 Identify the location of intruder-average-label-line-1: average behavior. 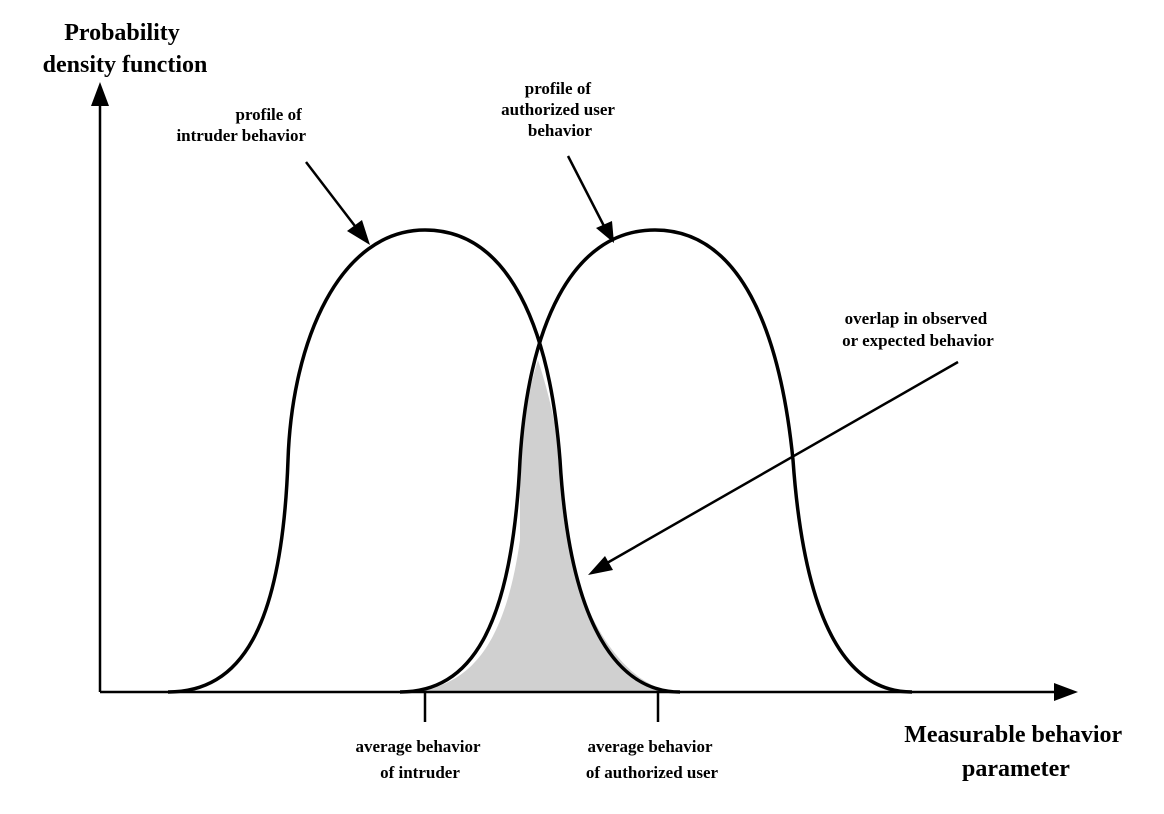
(418, 746).